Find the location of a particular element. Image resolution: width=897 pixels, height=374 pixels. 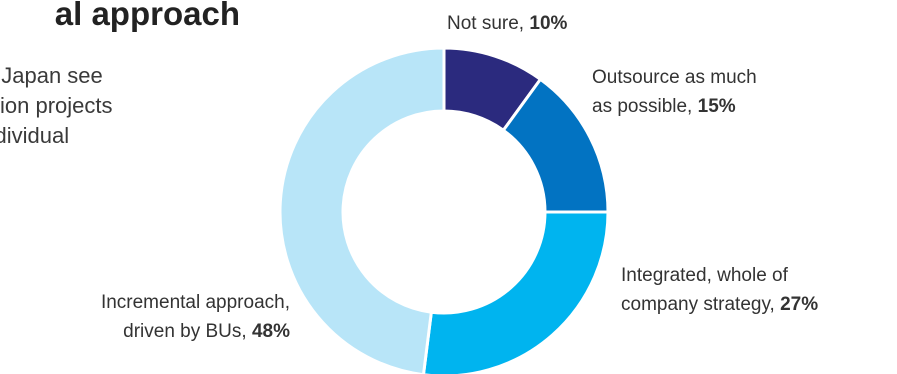

slice-label-line: as possible, is located at coordinates (642, 106).